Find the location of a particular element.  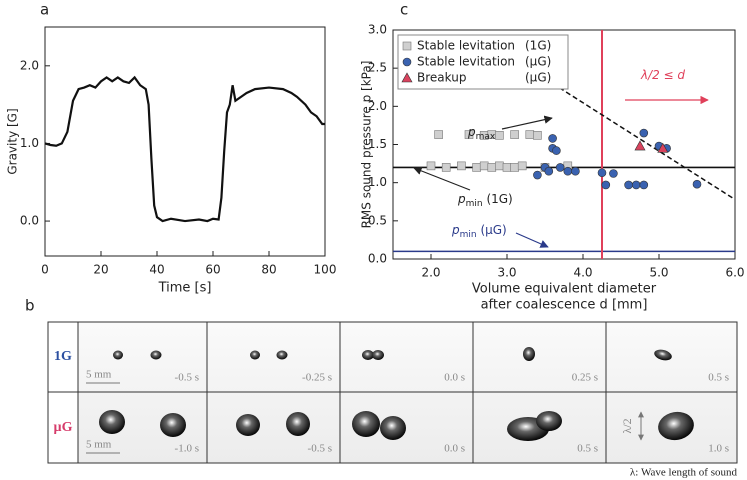

gravity-line is located at coordinates (184, 149).